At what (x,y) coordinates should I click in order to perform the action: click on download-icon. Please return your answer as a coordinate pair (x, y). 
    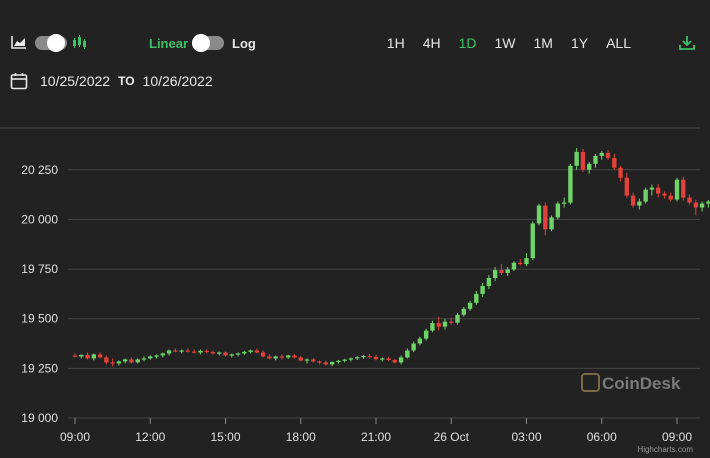
    Looking at the image, I should click on (687, 43).